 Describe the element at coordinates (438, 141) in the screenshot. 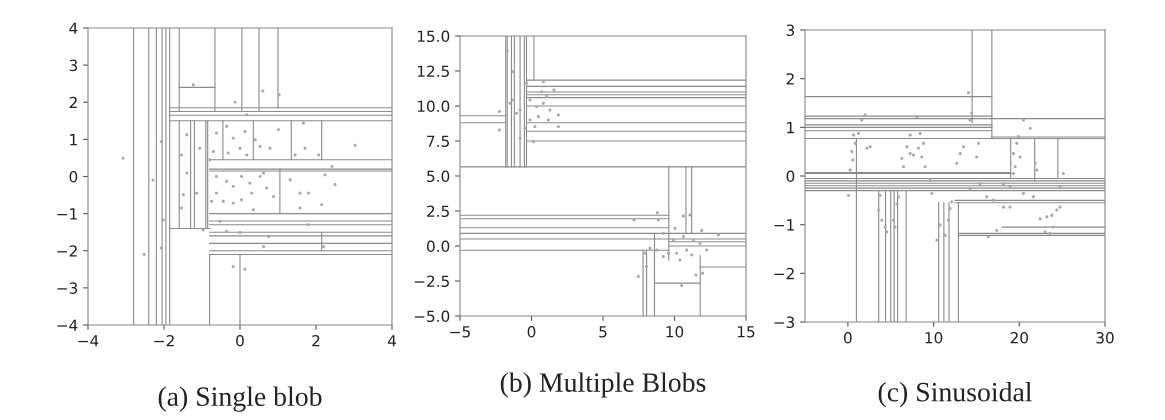

I see `y-tick-label: 7.5` at that location.